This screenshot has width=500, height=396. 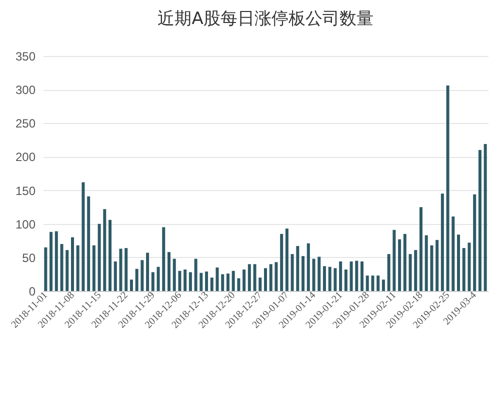 I want to click on y-tick-label: 350, so click(x=25, y=57).